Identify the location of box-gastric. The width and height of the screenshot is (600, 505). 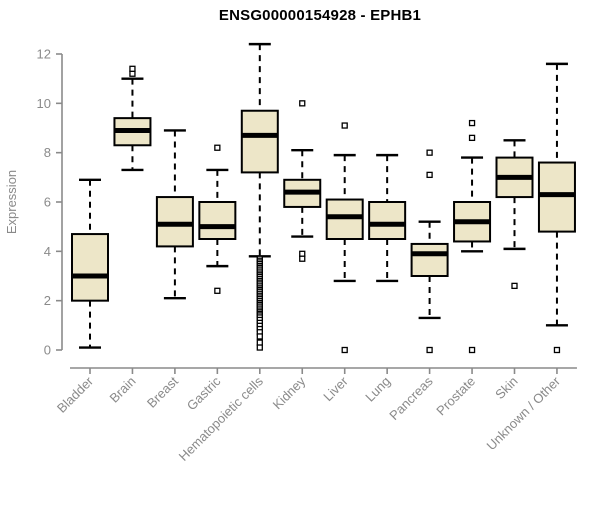
(217, 219).